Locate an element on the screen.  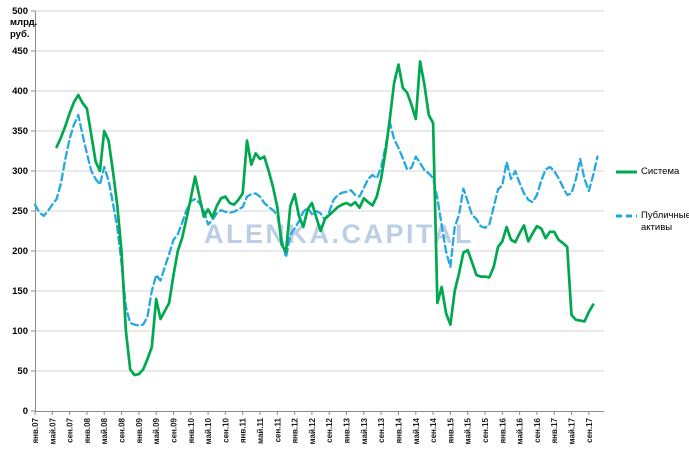
y-tick-label: 200 is located at coordinates (20, 251).